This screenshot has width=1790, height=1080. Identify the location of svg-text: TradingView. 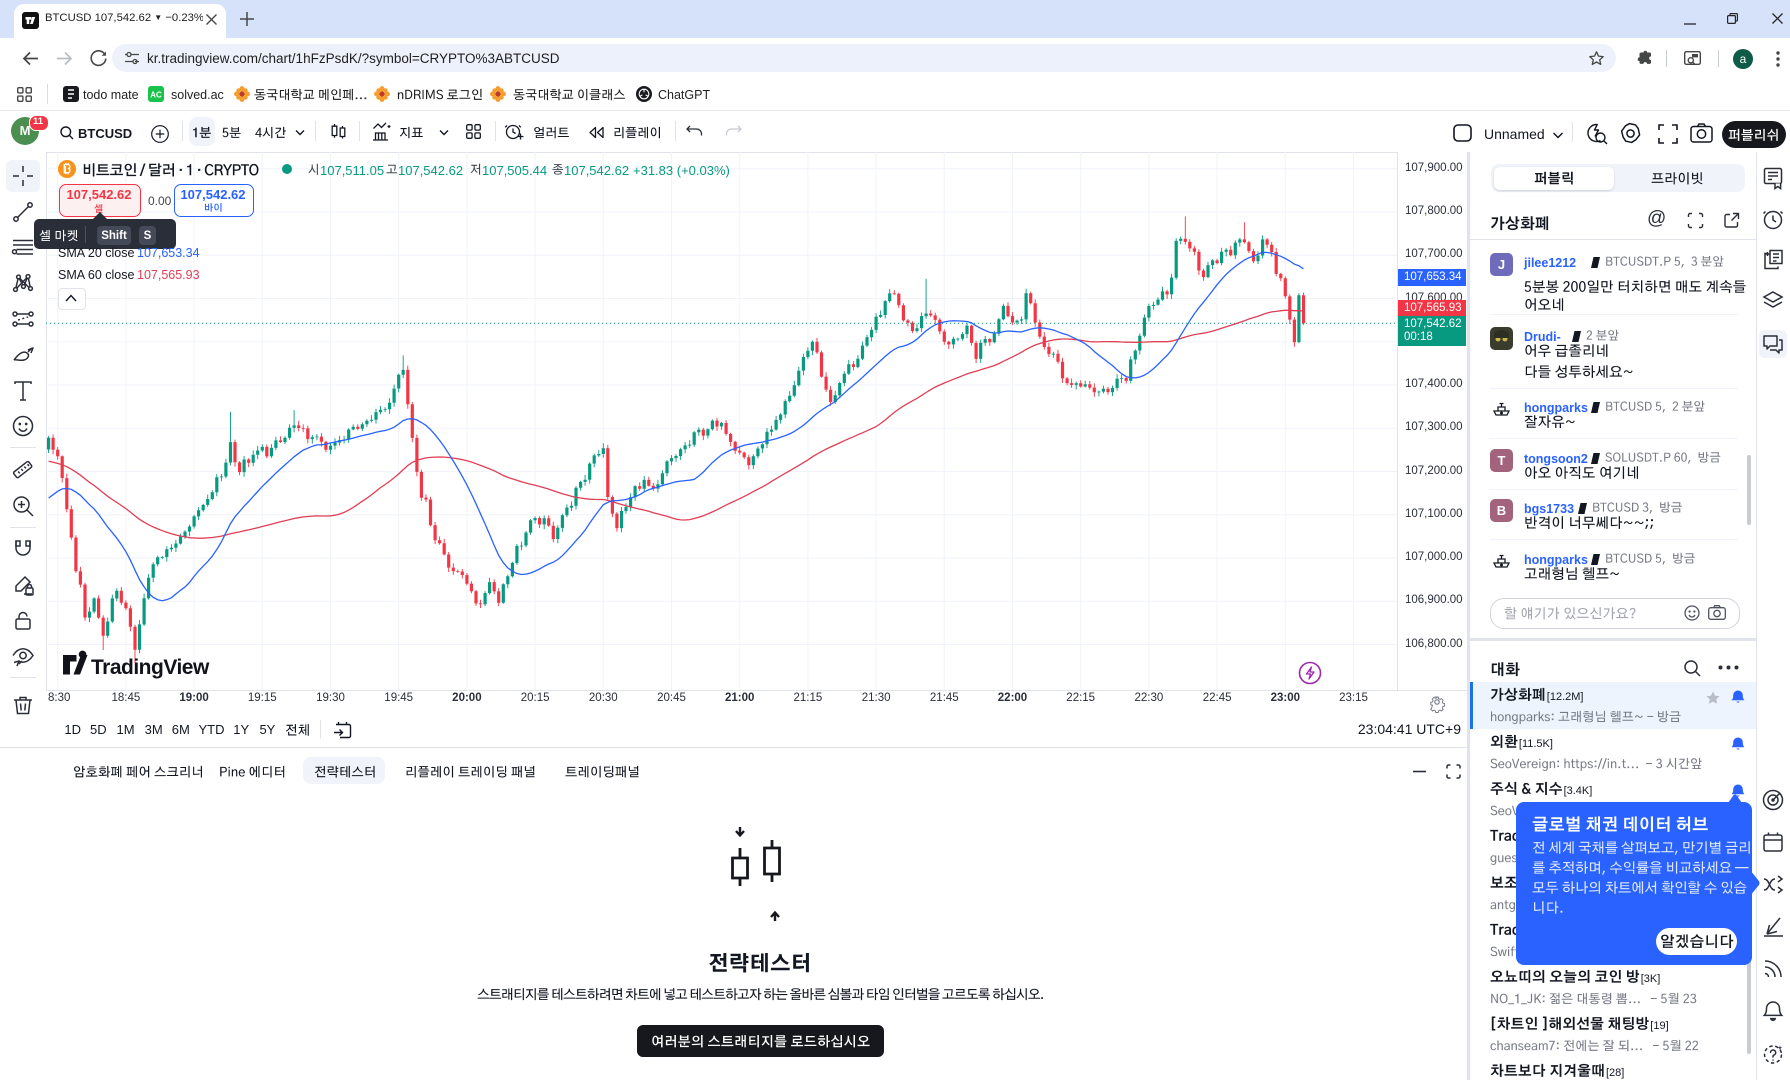
(150, 667).